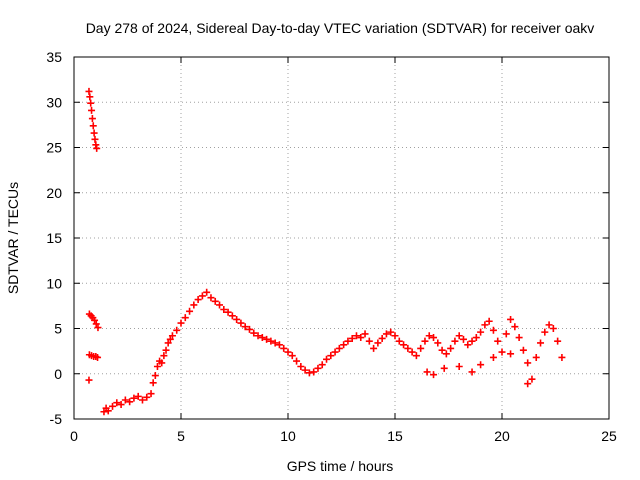 The height and width of the screenshot is (480, 640). What do you see at coordinates (502, 436) in the screenshot?
I see `x-tick-label: 20` at bounding box center [502, 436].